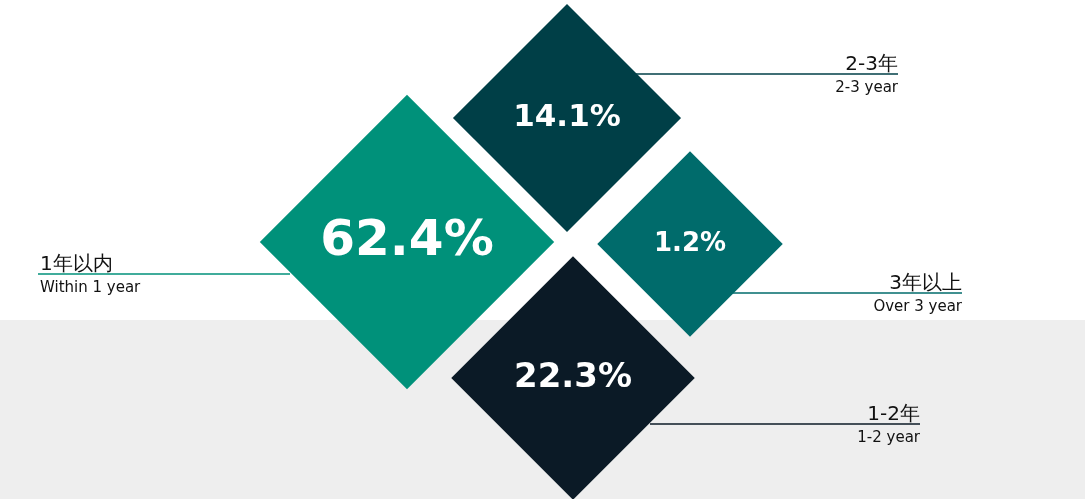 The height and width of the screenshot is (499, 1085). I want to click on data-label: 62.4%, so click(407, 237).